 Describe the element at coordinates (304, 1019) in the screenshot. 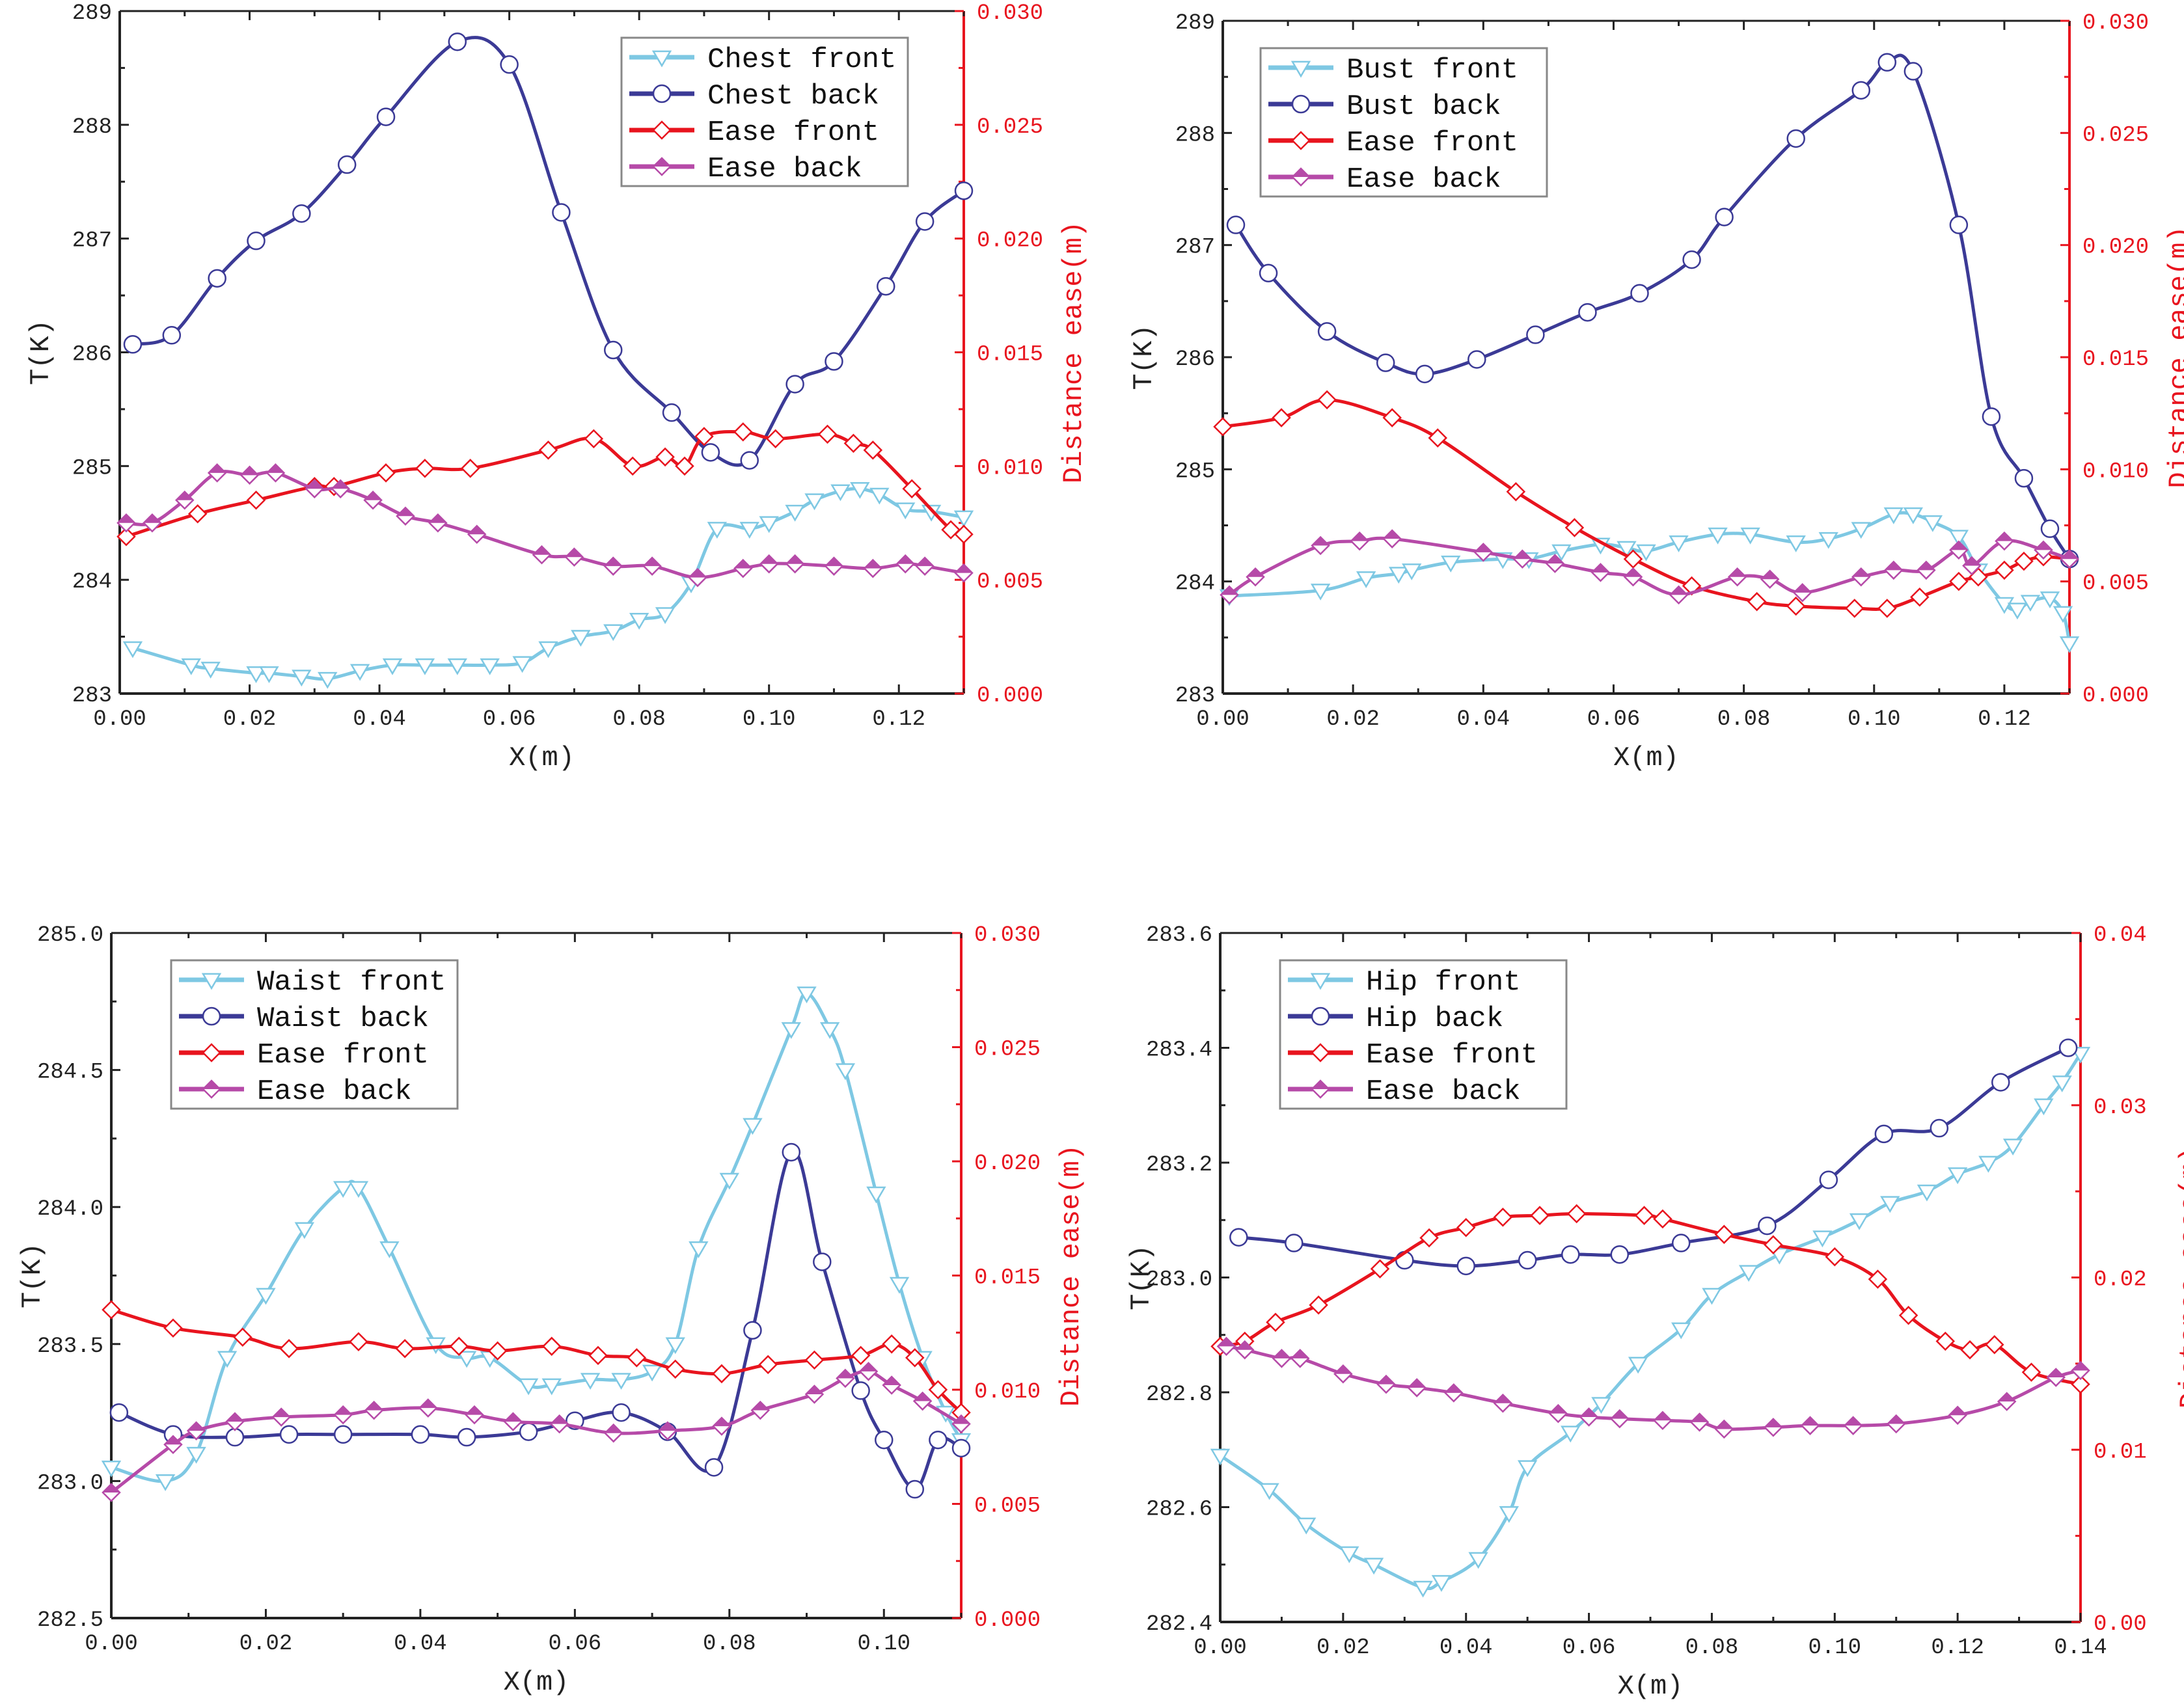

I see `legend-item: Waist back` at that location.